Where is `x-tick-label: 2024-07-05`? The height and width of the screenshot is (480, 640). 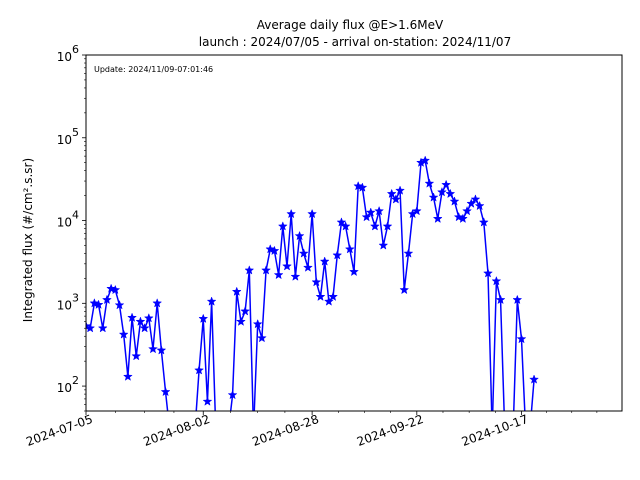 x-tick-label: 2024-07-05 is located at coordinates (59, 430).